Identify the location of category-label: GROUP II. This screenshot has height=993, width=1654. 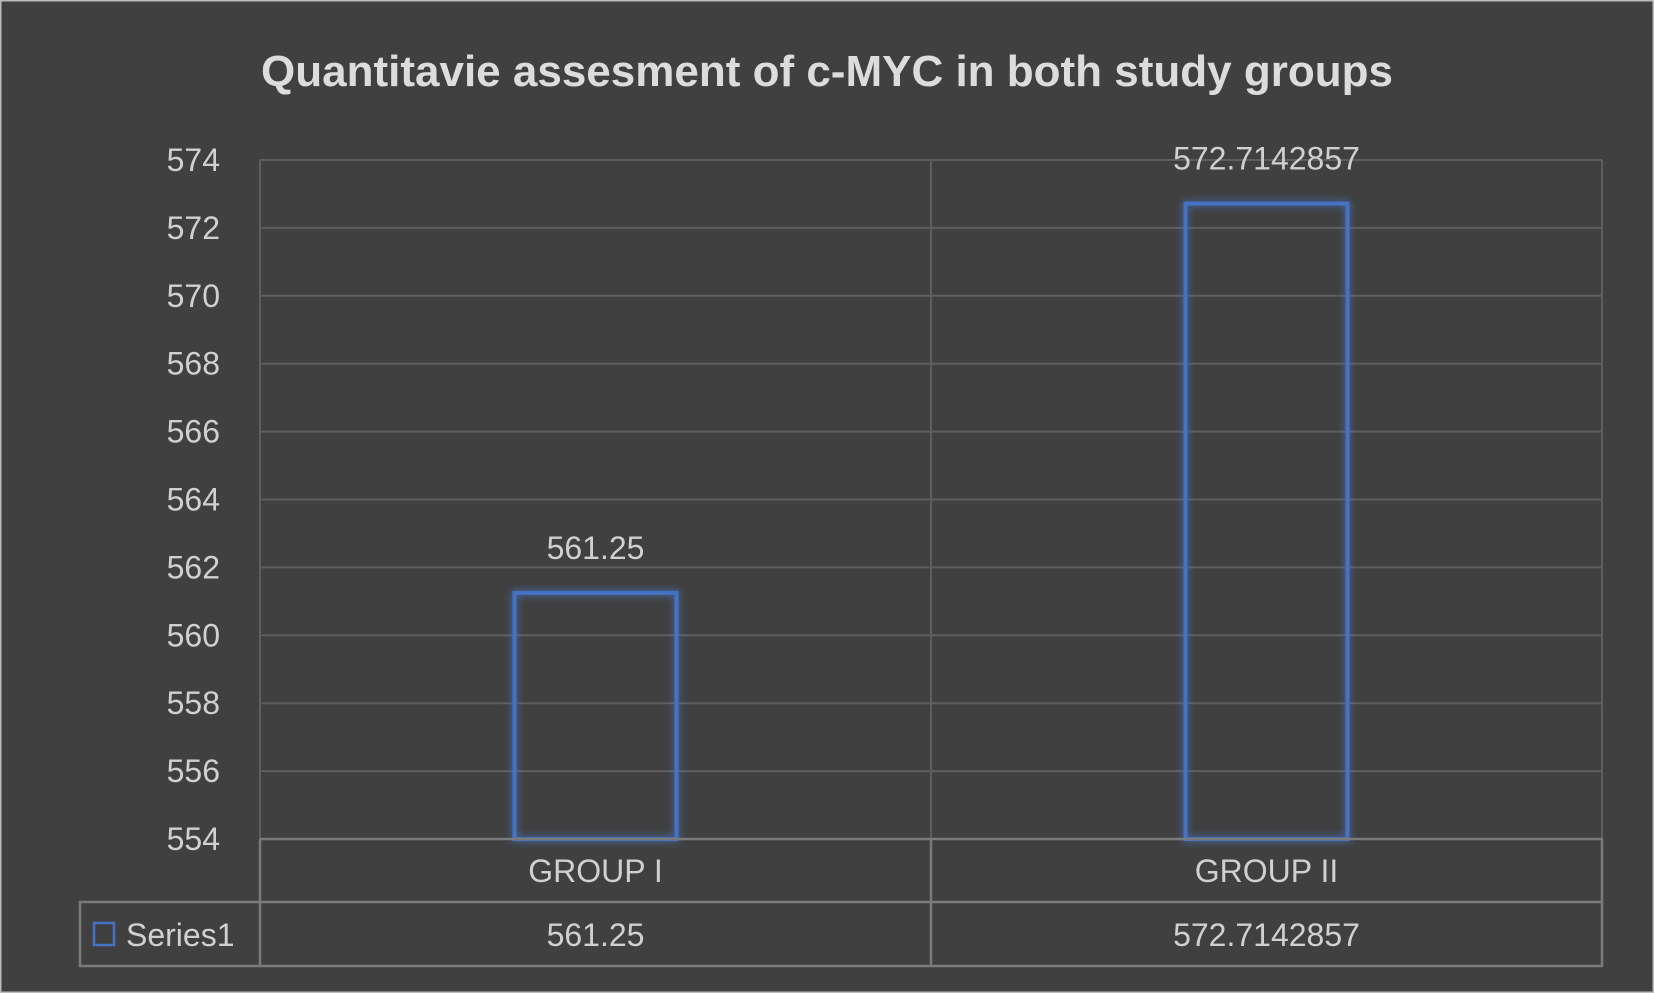
(1266, 871).